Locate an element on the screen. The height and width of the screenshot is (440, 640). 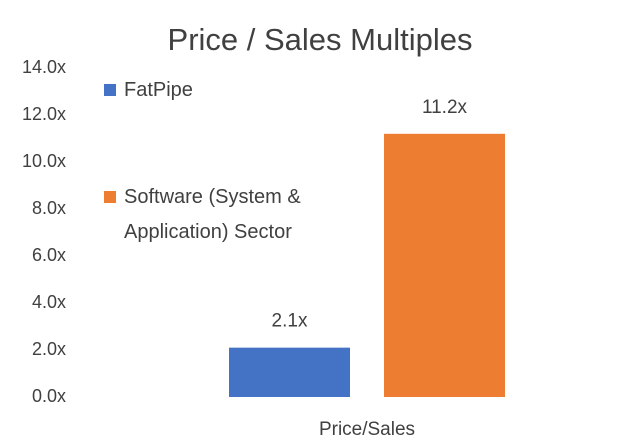
y-tick-label: 0.0x is located at coordinates (49, 396).